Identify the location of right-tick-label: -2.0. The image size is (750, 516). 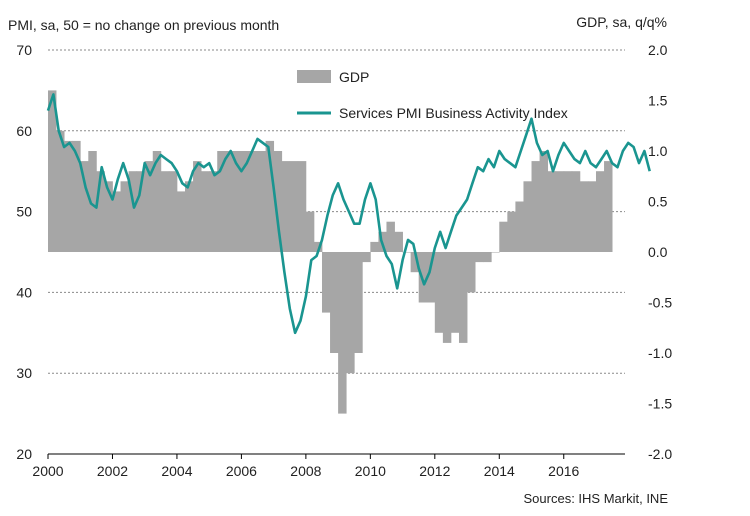
(660, 454).